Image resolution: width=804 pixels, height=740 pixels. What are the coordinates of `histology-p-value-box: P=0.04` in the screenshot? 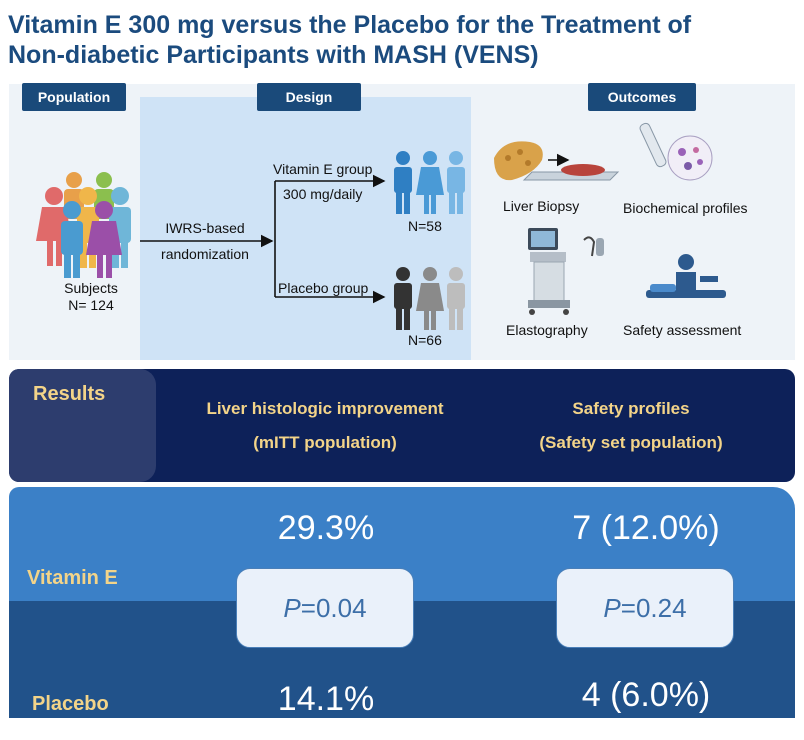 It's located at (325, 608).